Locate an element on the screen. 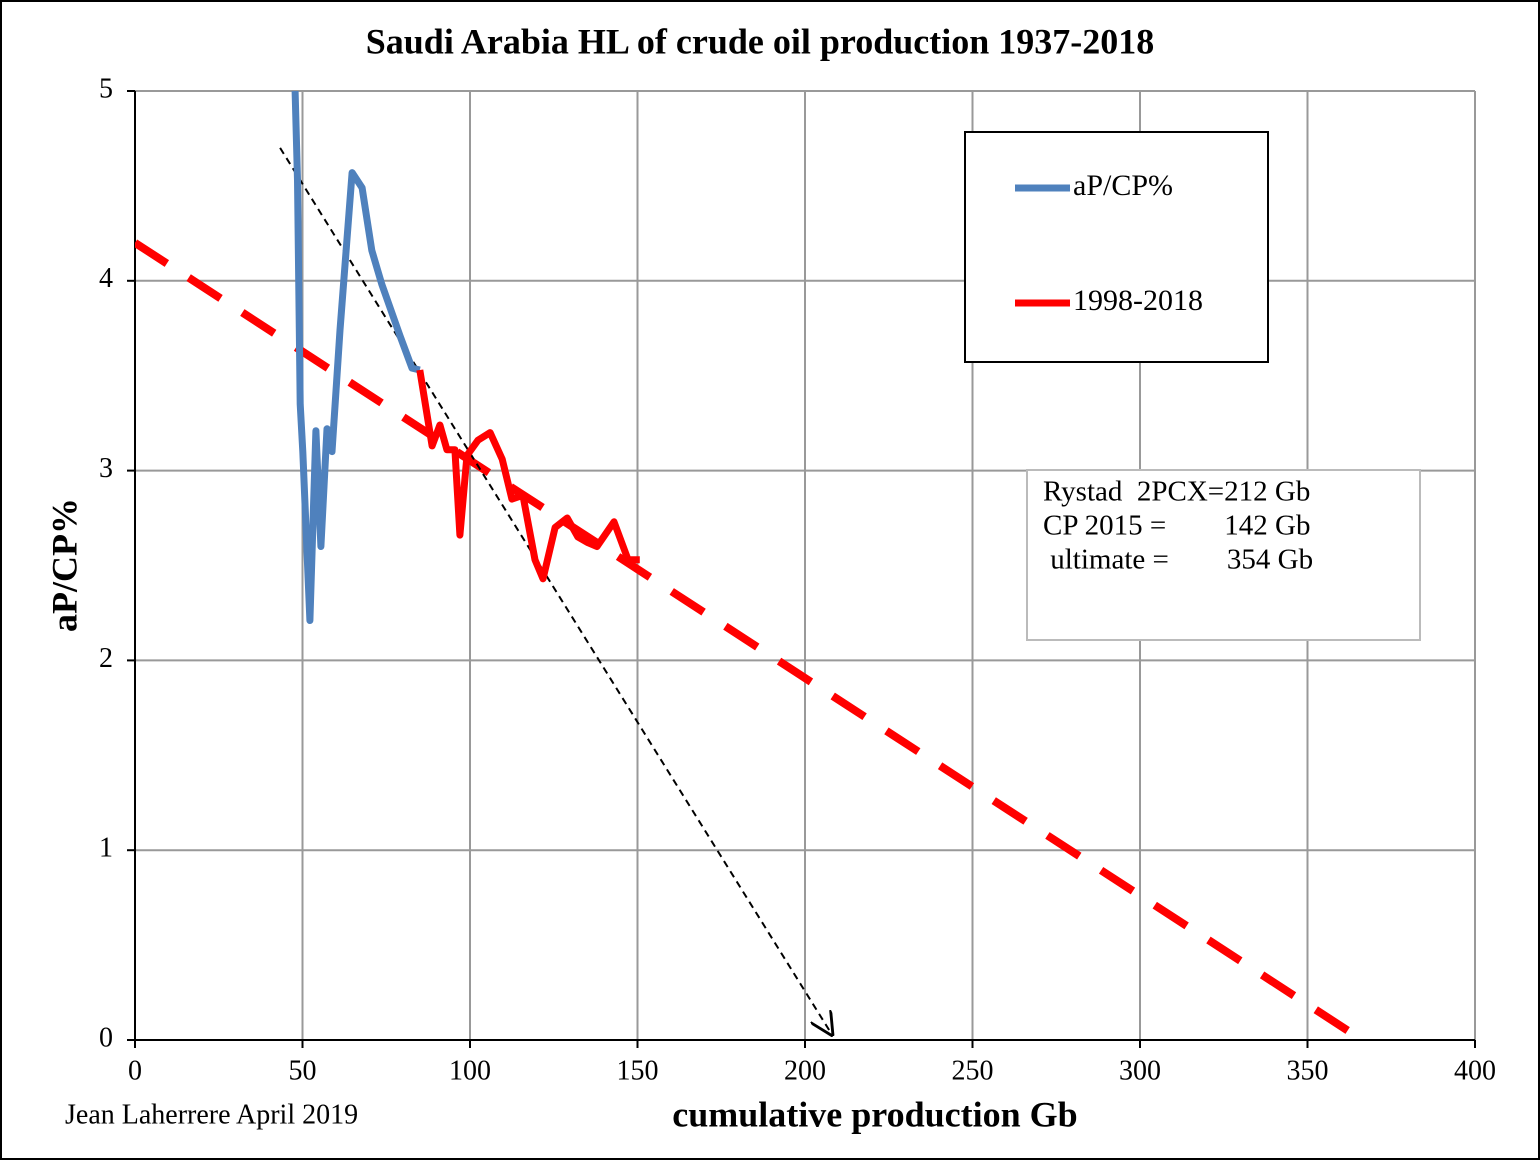 Image resolution: width=1540 pixels, height=1160 pixels. x-tick-label: 250 is located at coordinates (973, 1070).